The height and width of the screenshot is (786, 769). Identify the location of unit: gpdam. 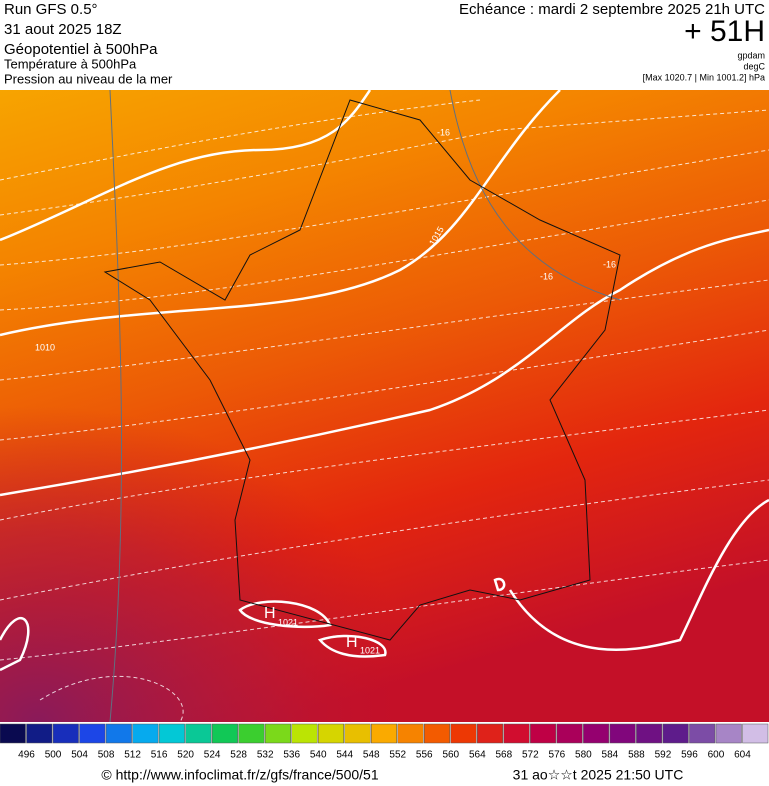
(751, 55).